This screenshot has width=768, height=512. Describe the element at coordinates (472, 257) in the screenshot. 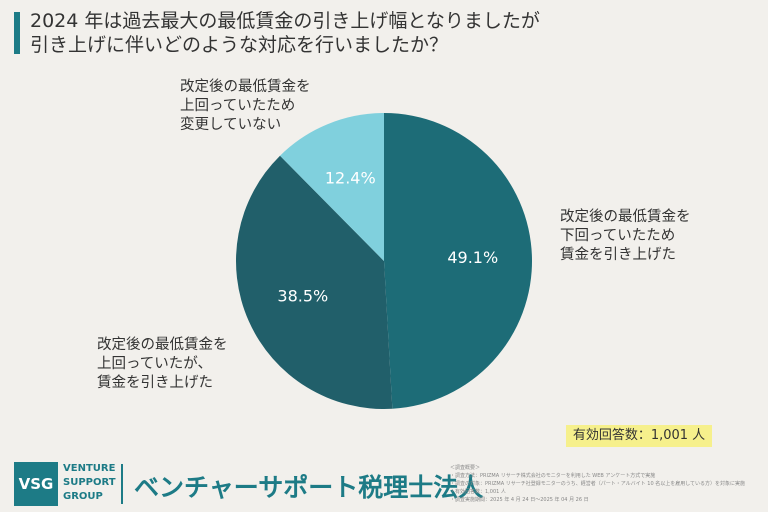

I see `value-label: 49.1%` at that location.